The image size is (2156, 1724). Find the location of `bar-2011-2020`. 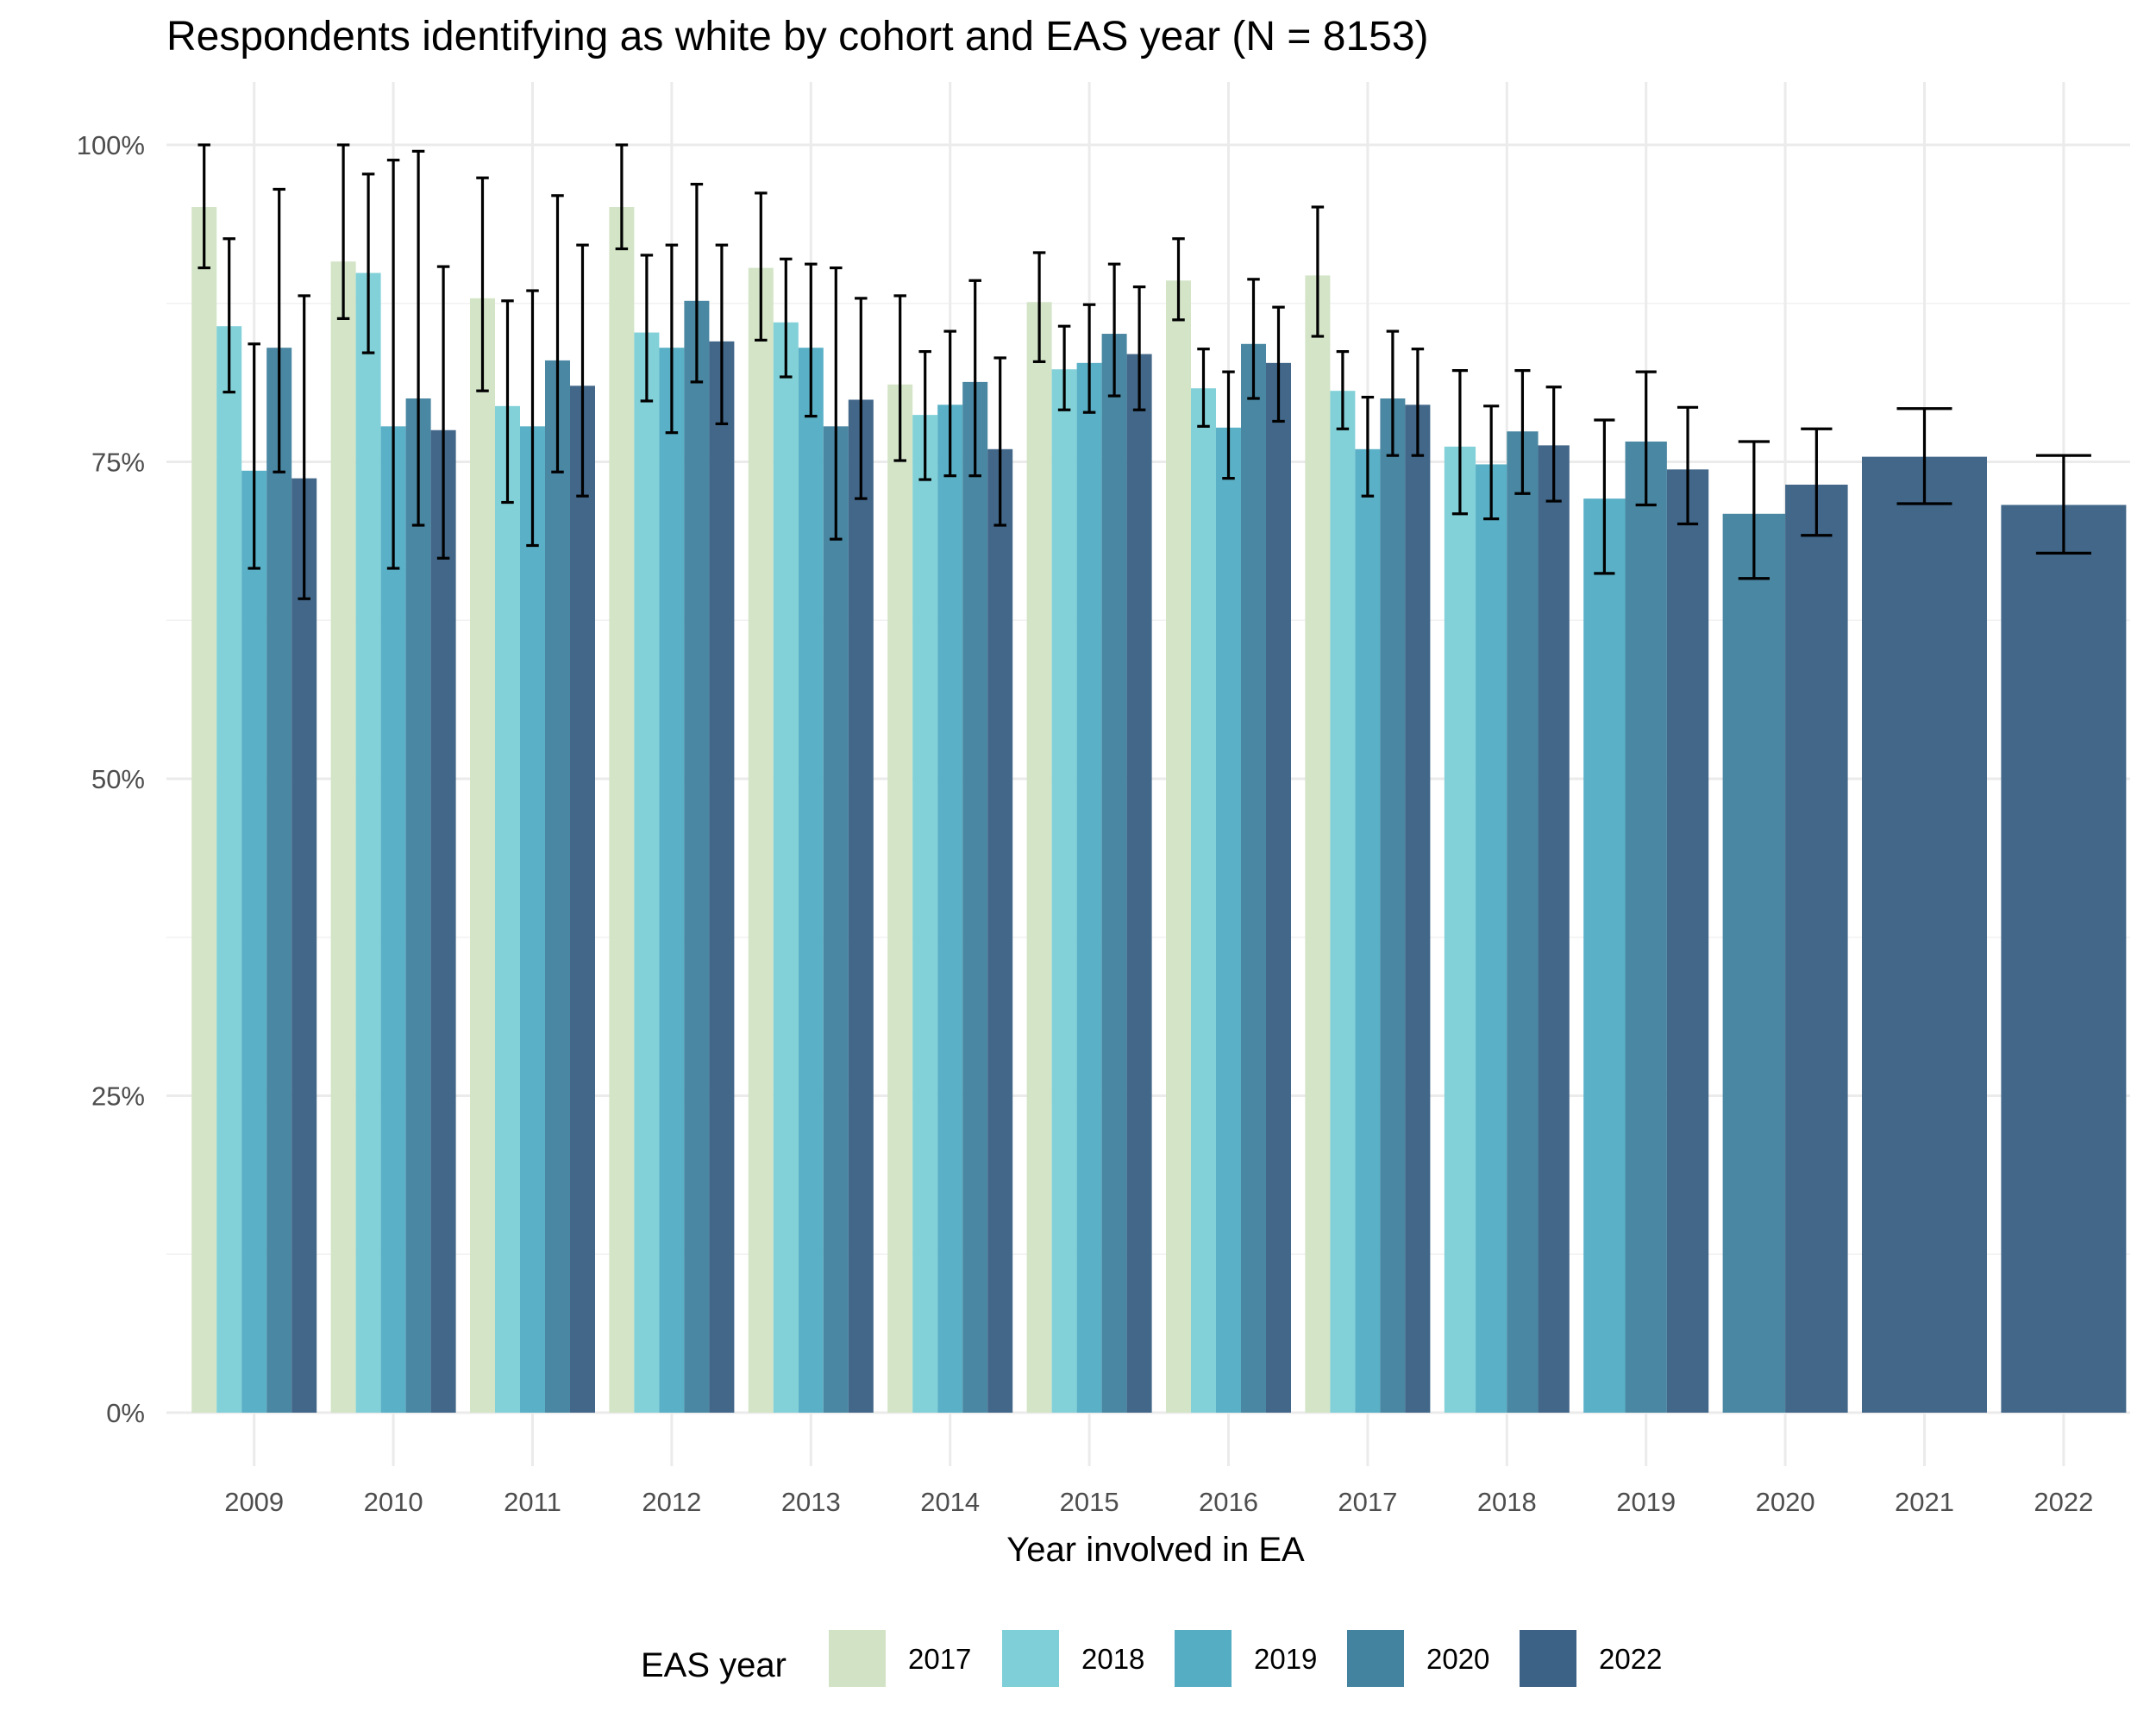

bar-2011-2020 is located at coordinates (557, 886).